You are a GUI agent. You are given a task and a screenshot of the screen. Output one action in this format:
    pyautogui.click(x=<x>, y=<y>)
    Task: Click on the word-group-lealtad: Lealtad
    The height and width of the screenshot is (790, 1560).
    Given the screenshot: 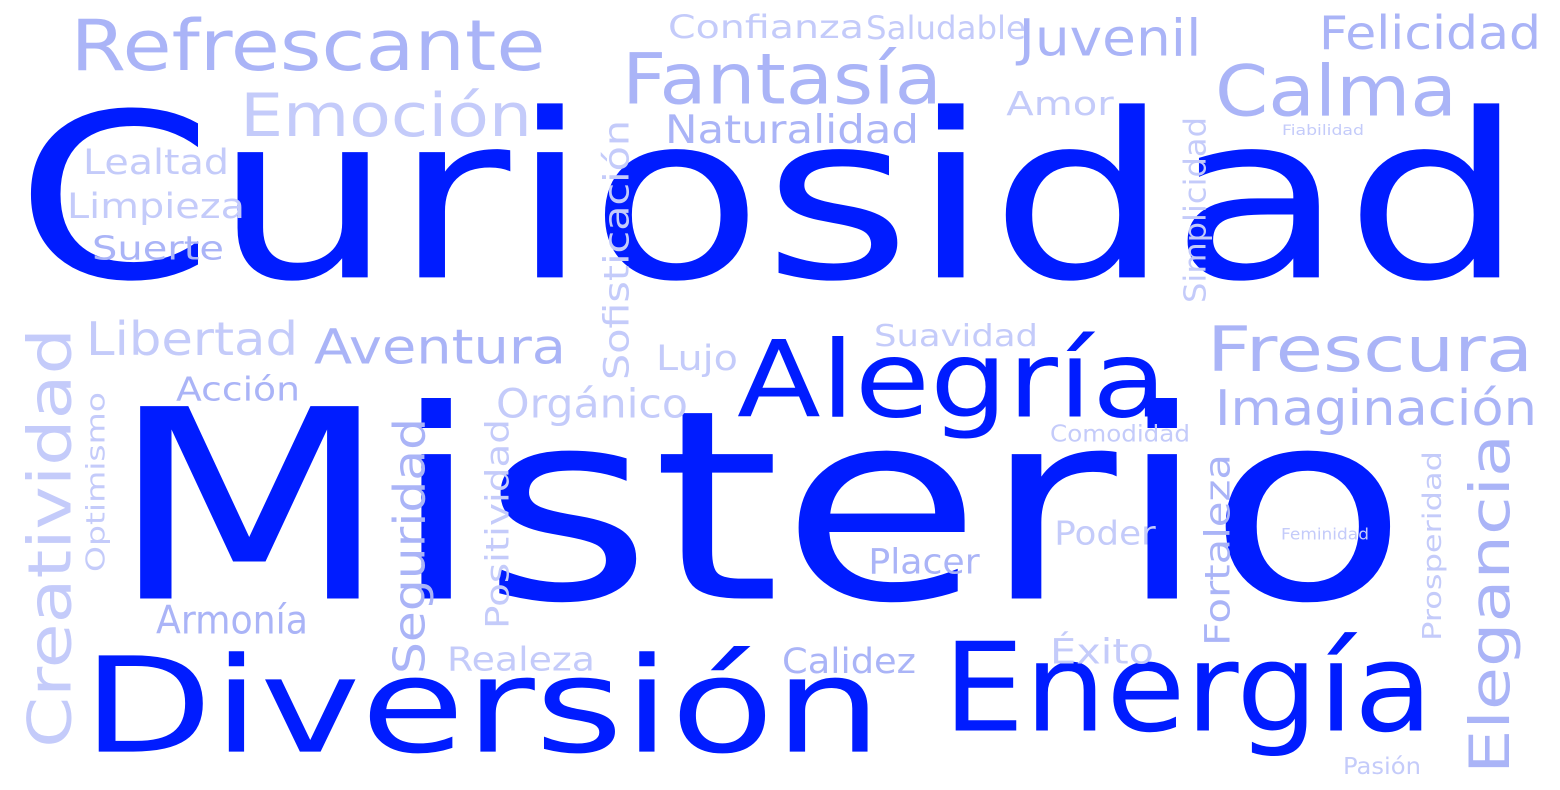 What is the action you would take?
    pyautogui.click(x=156, y=161)
    